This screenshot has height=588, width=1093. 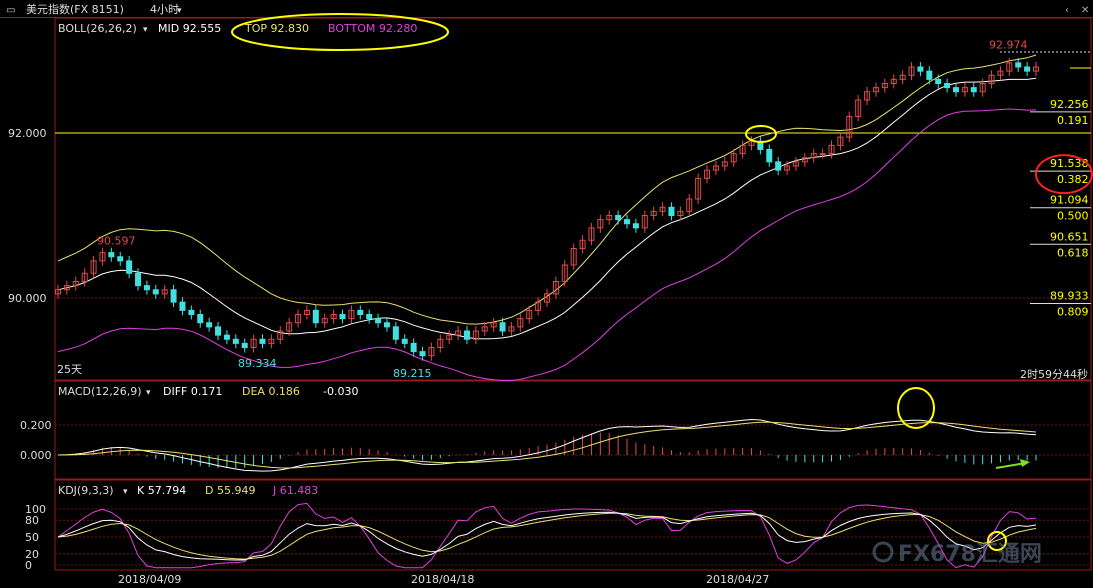 What do you see at coordinates (276, 28) in the screenshot?
I see `boll-top-label: TOP 92.830` at bounding box center [276, 28].